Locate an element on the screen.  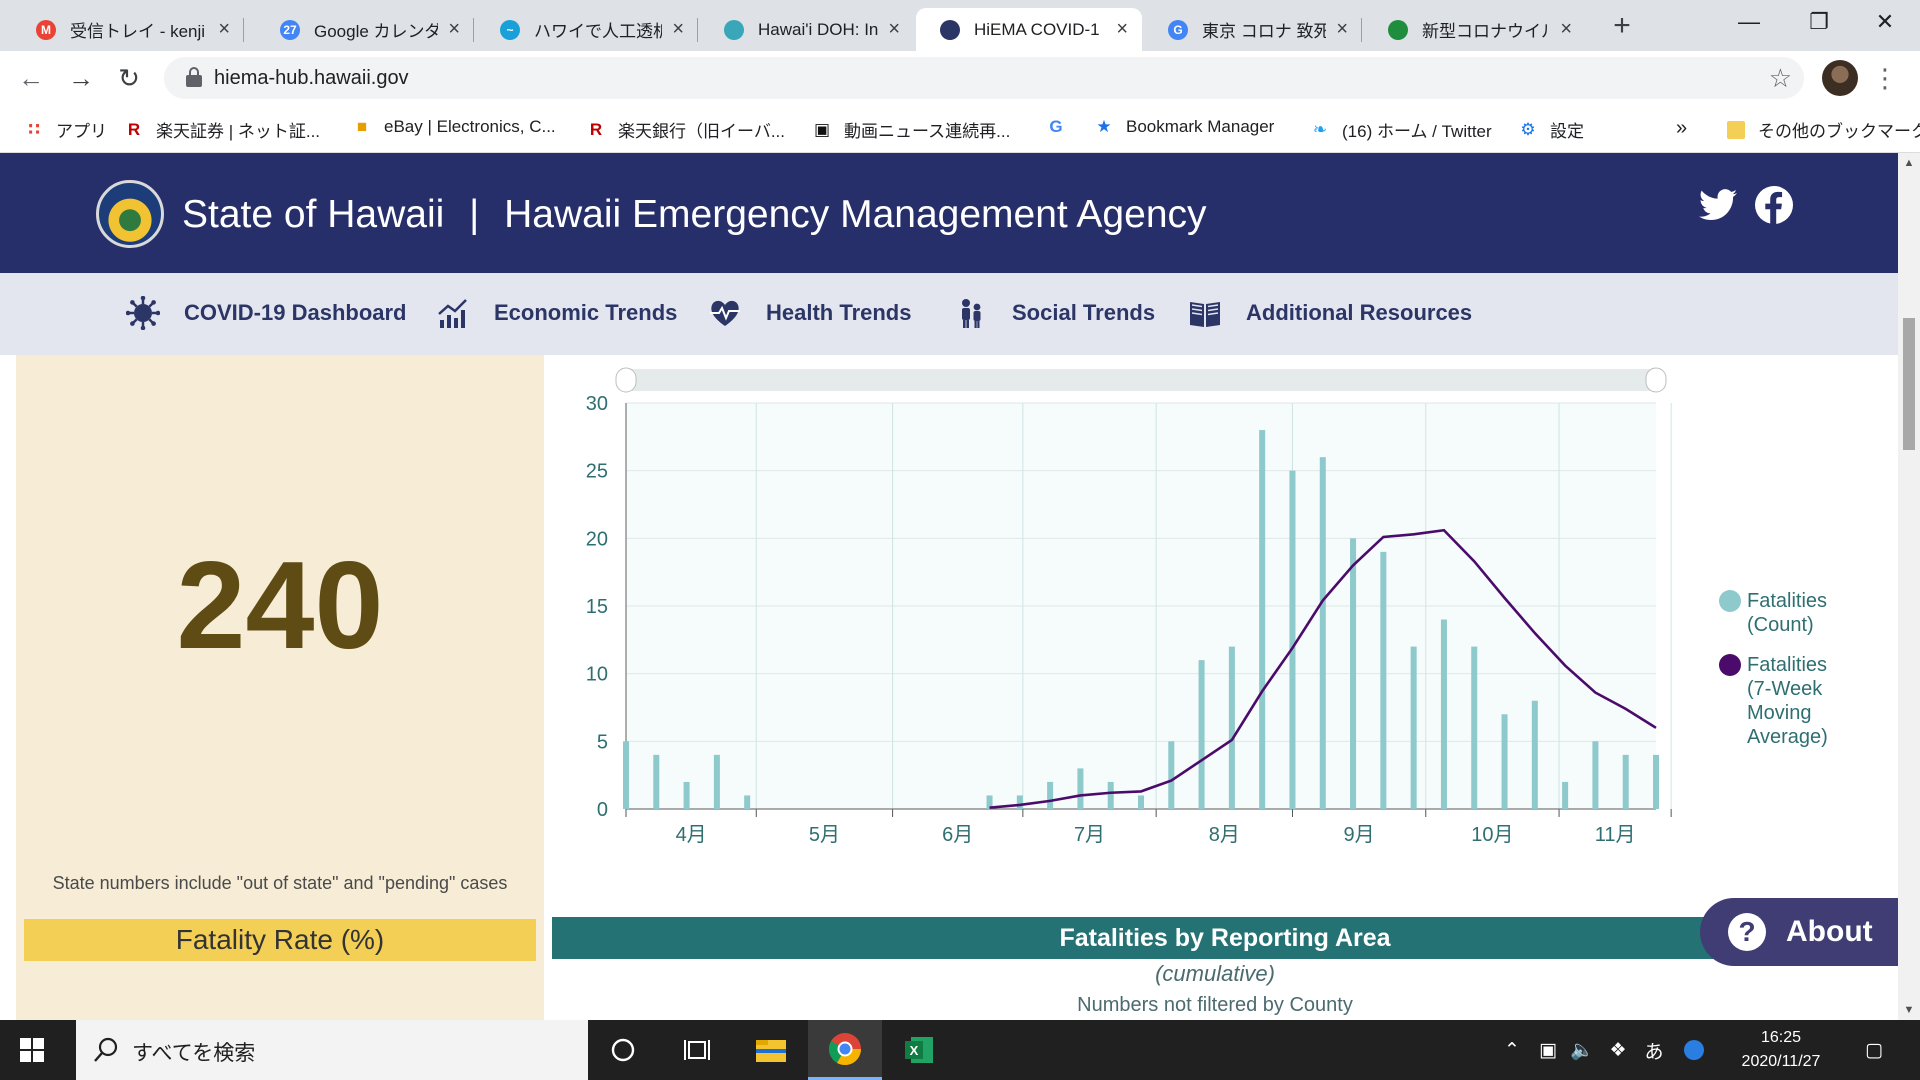
legend-label: (Count) is located at coordinates (1780, 625).